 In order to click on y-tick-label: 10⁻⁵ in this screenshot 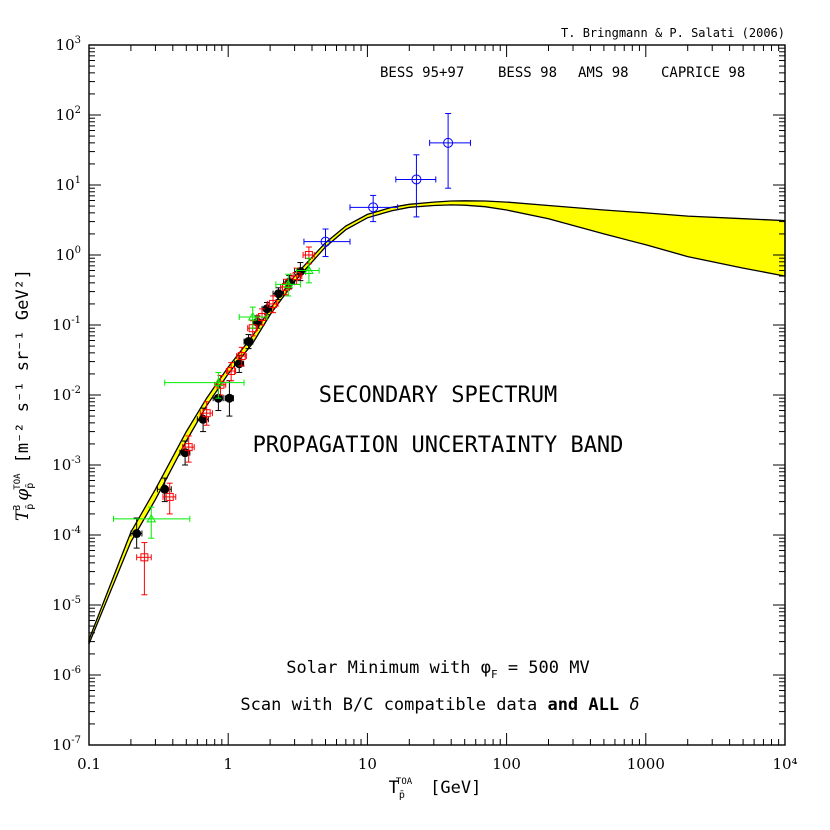, I will do `click(66, 604)`.